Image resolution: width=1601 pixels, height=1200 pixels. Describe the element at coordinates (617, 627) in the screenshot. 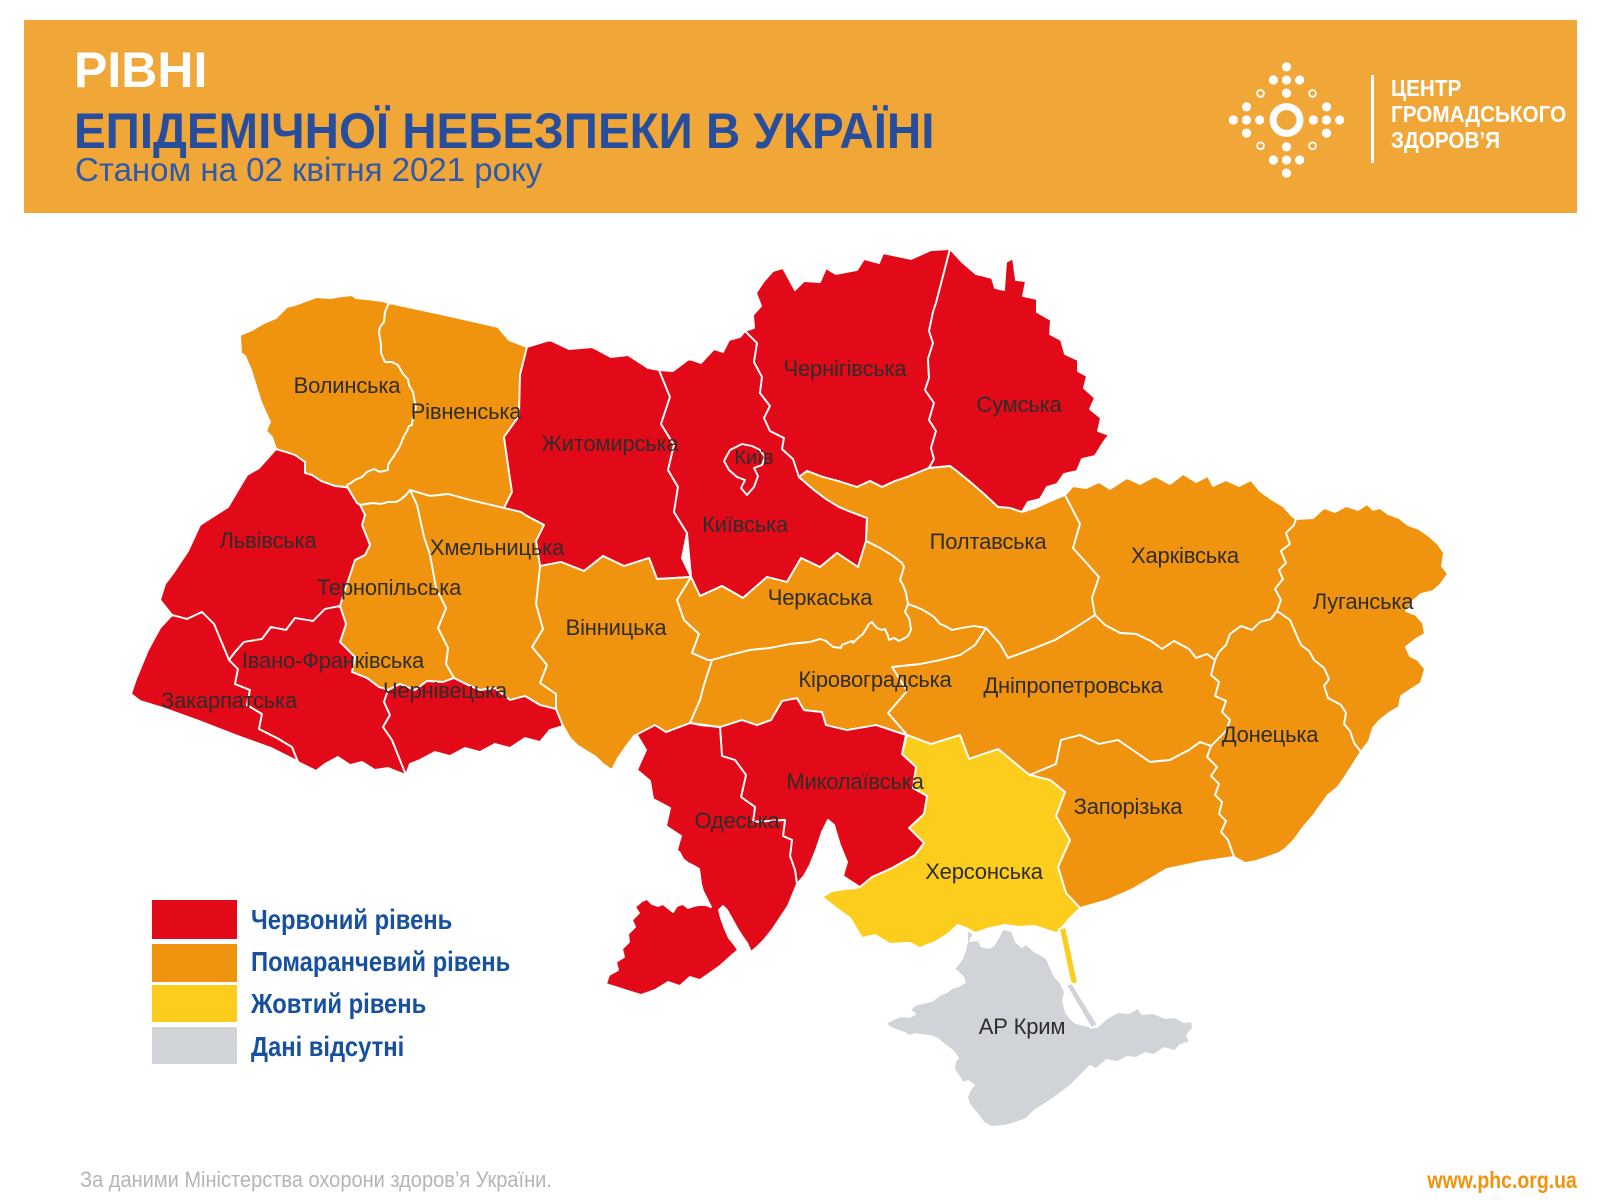

I see `svg-text: Вінницька` at that location.